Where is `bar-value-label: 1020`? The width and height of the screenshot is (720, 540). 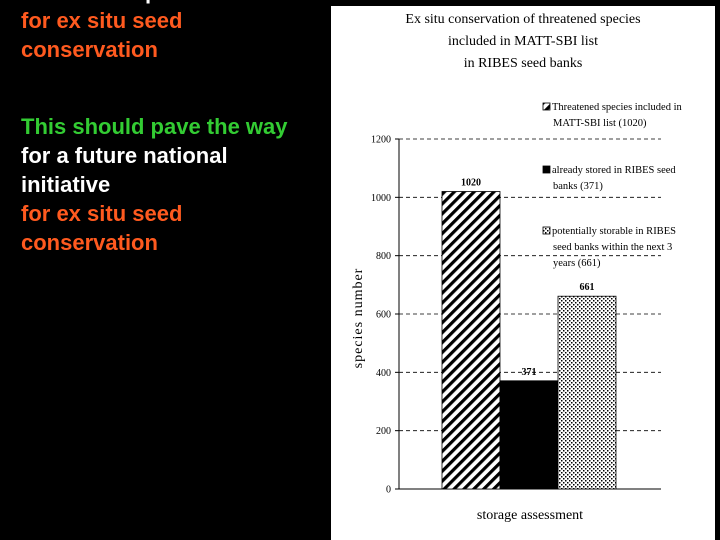
bar-value-label: 1020 is located at coordinates (471, 183).